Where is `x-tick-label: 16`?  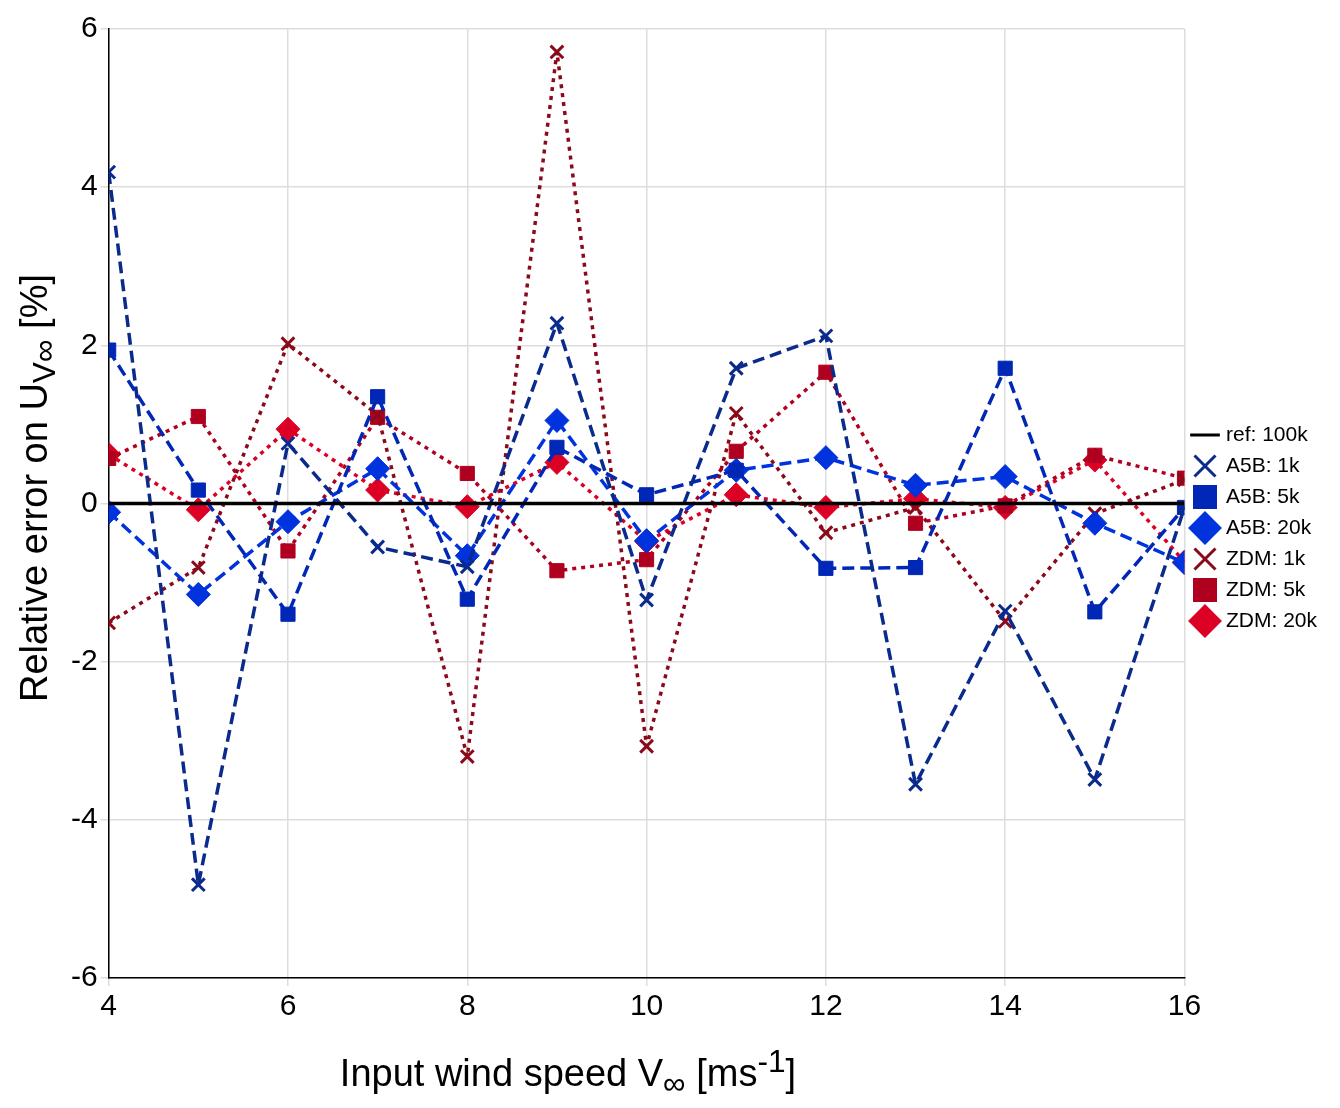 x-tick-label: 16 is located at coordinates (1184, 1005).